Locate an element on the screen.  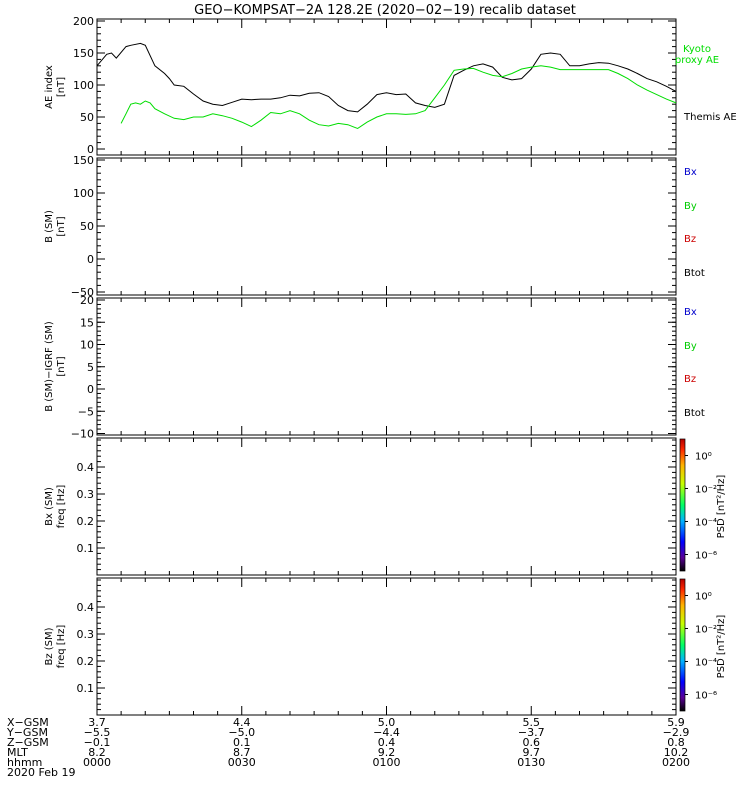
ephemeris-value: 8.7 is located at coordinates (242, 752).